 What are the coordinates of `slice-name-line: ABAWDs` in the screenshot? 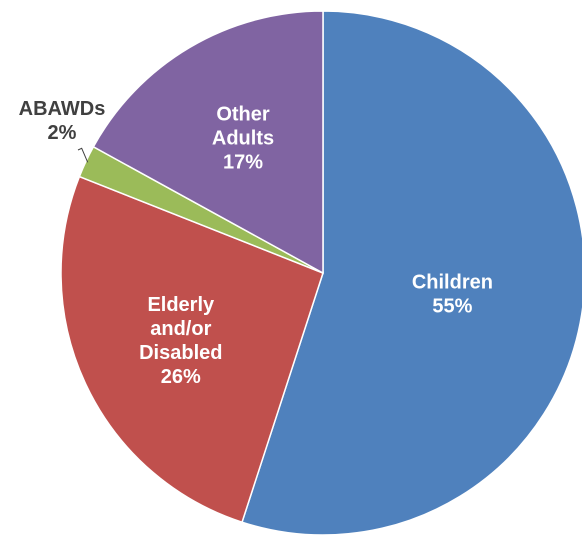 It's located at (62, 109).